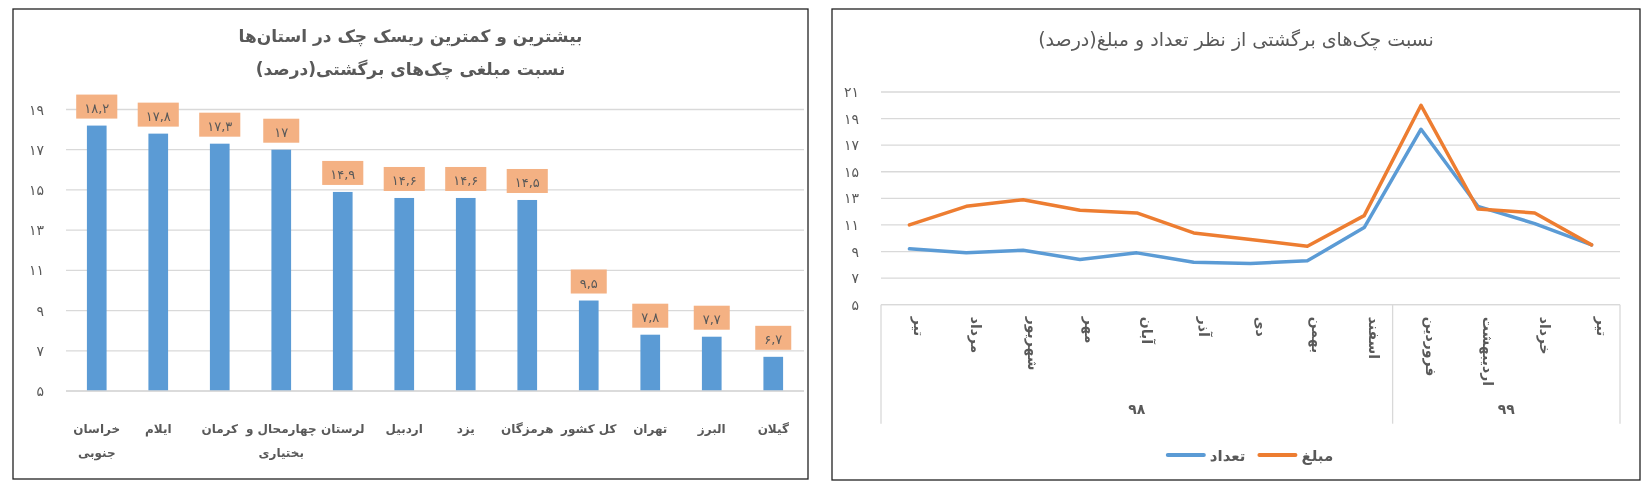  Describe the element at coordinates (158, 116) in the screenshot. I see `data-label: ۱۷,۸` at that location.